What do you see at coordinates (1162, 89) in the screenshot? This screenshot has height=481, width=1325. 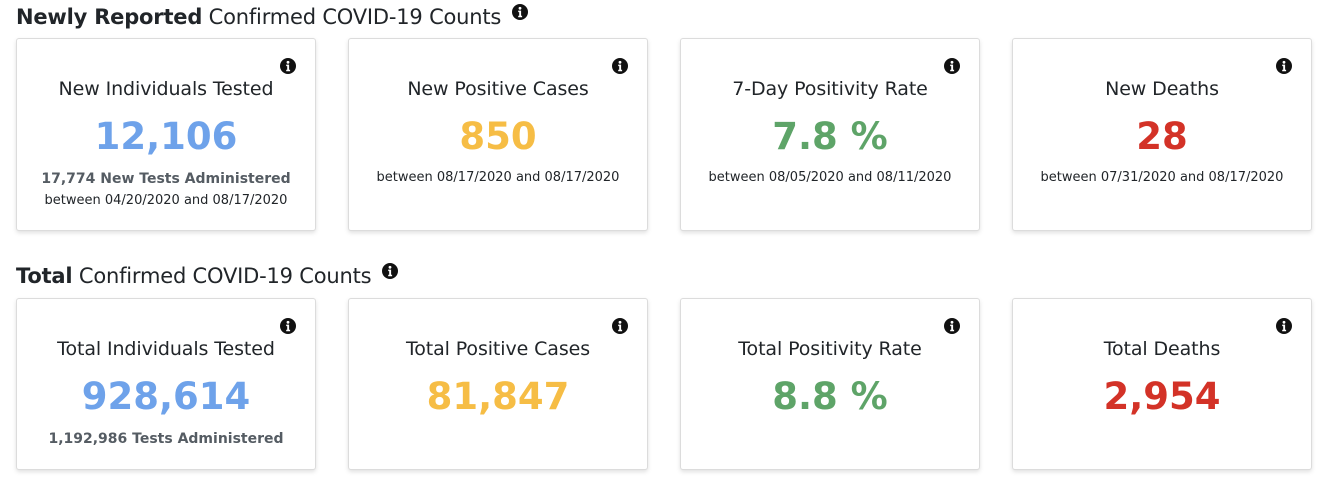 I see `card-title: New Deaths` at bounding box center [1162, 89].